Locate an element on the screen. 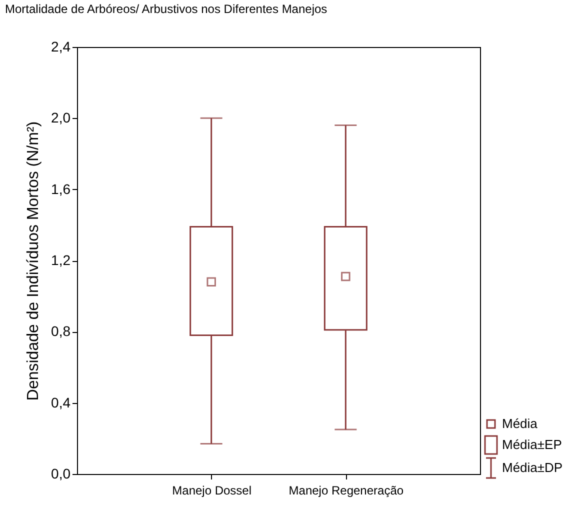 Image resolution: width=584 pixels, height=511 pixels. y-tick-label: 2,4 is located at coordinates (61, 46).